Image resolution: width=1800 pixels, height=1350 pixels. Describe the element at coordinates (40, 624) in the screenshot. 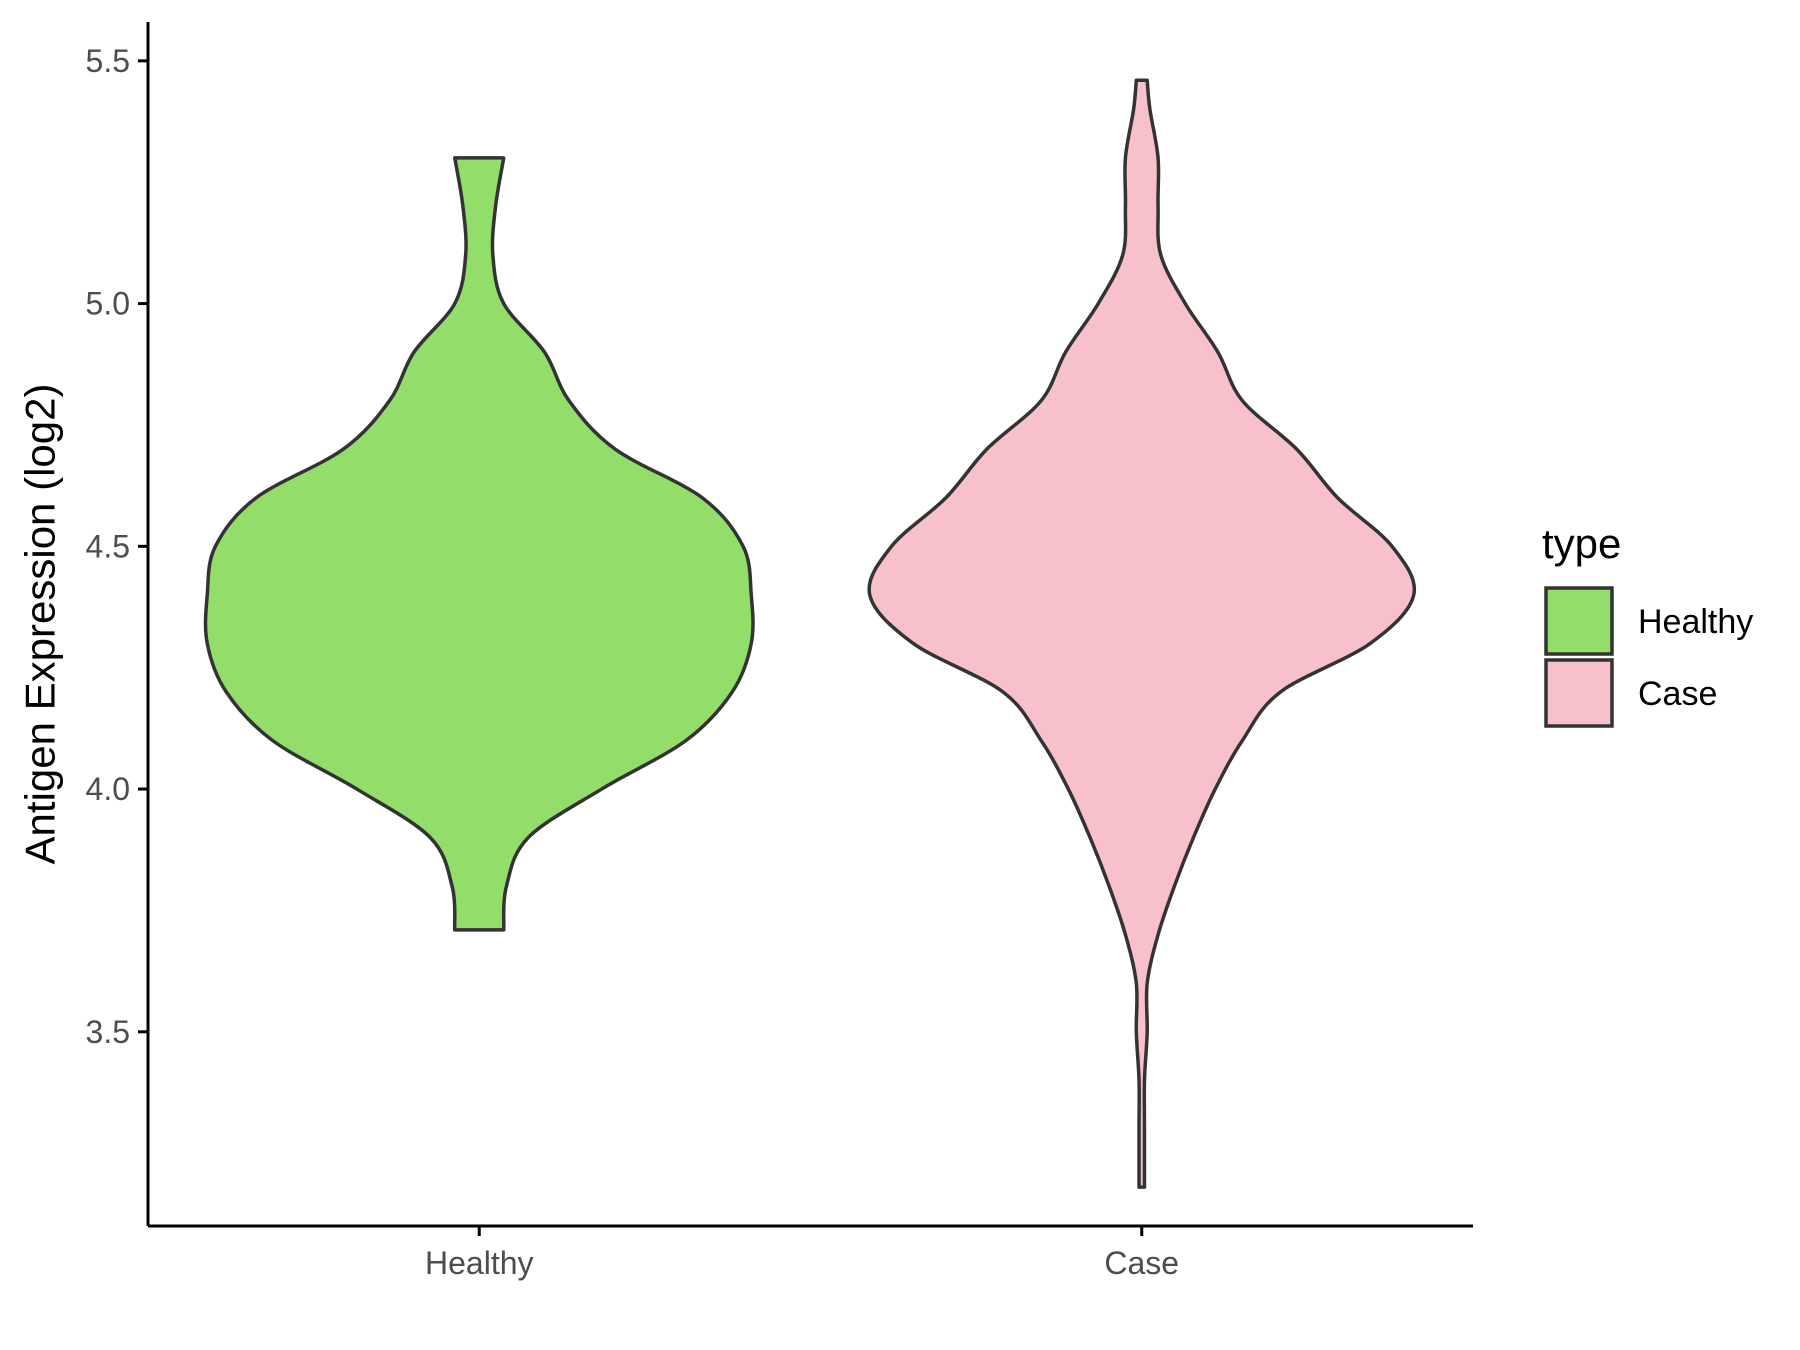

I see `y-axis-title: Antigen Expression (log2)` at that location.